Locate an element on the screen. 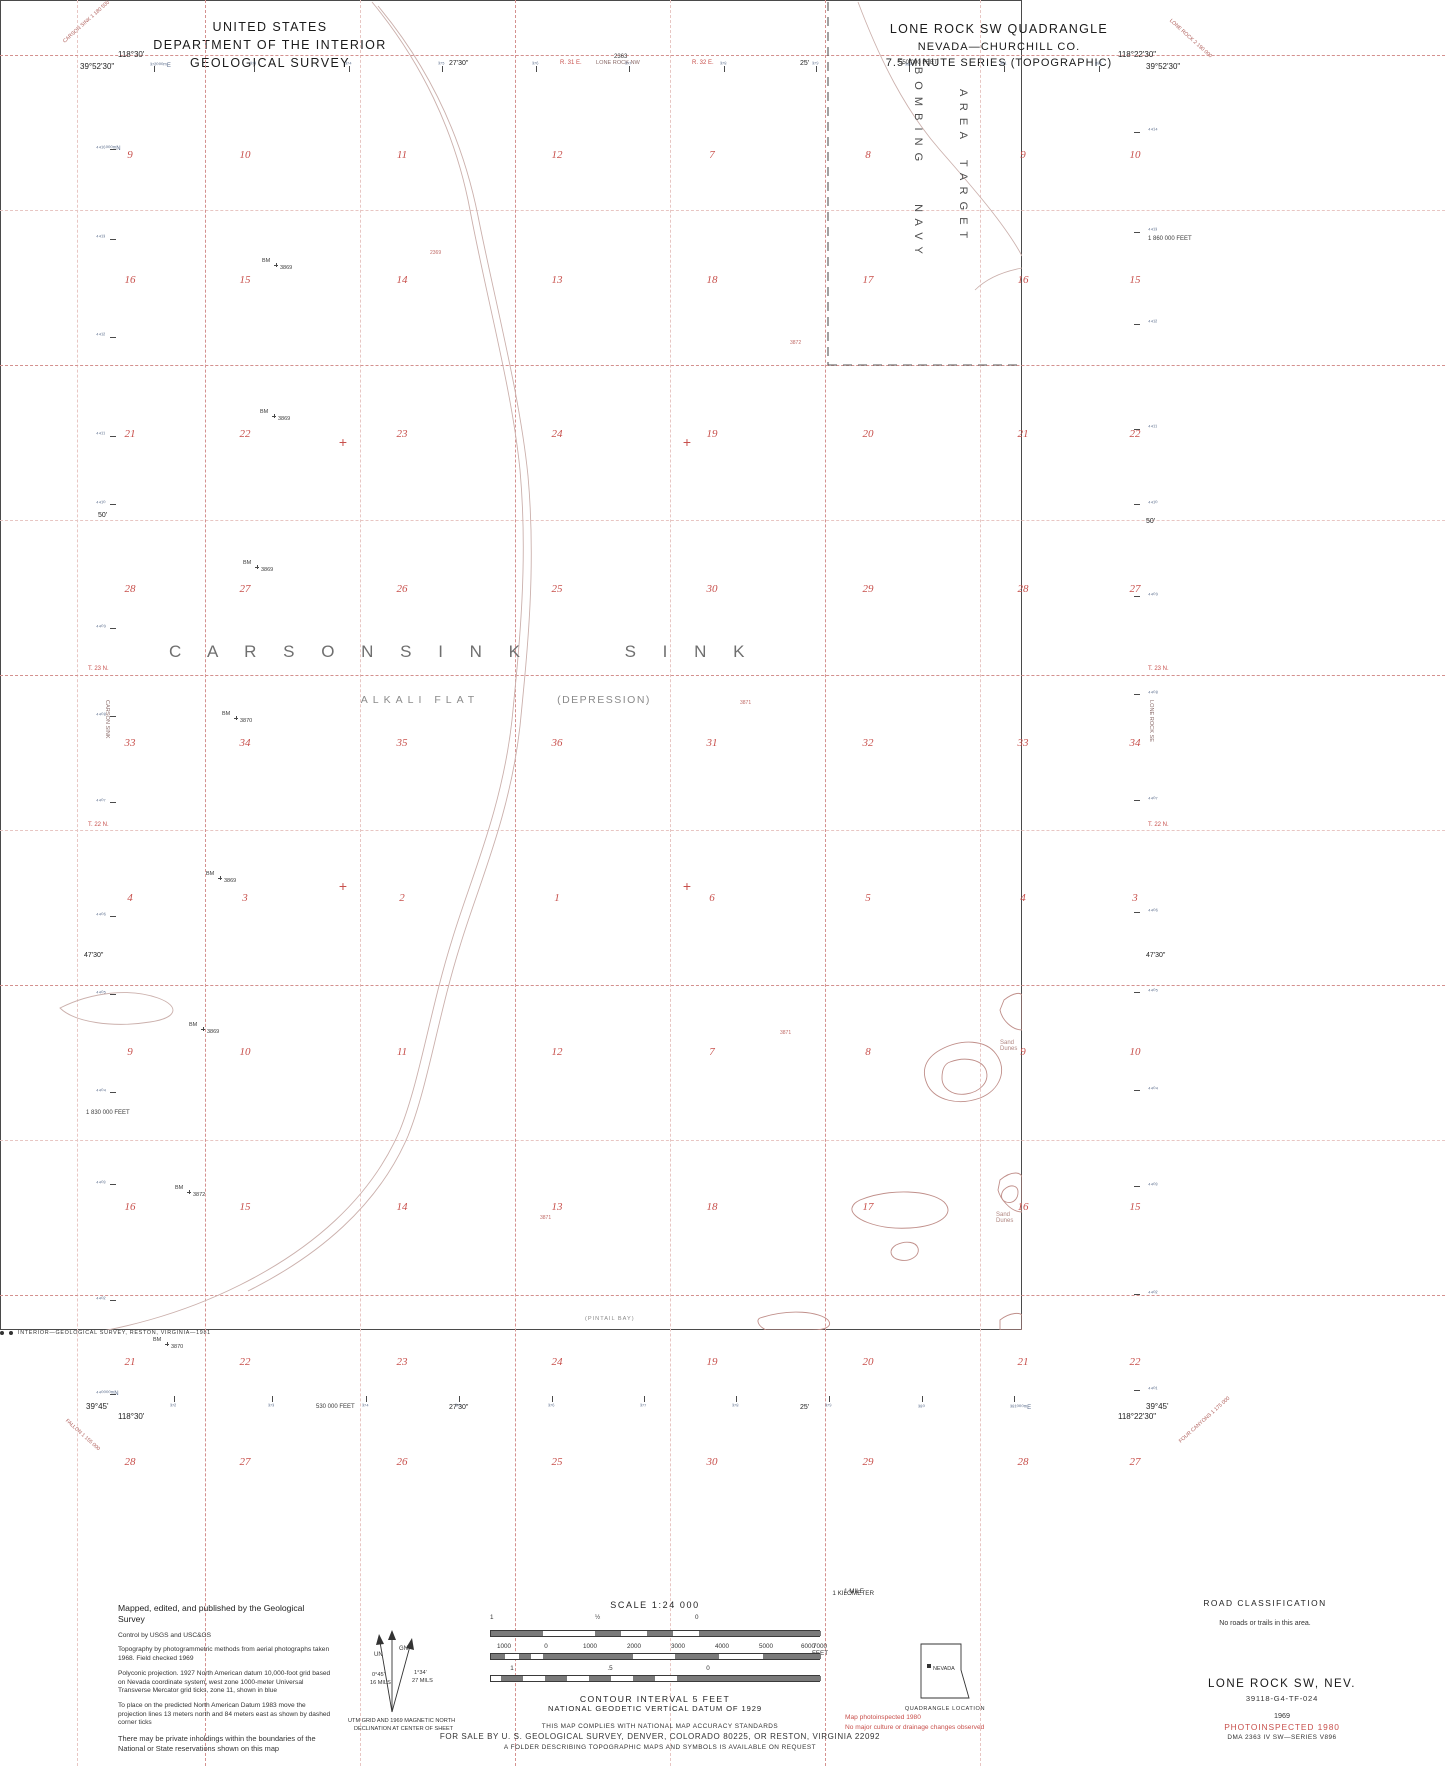 Image resolution: width=1445 pixels, height=1766 pixels. lat-tick-left-50: 50' is located at coordinates (103, 515).